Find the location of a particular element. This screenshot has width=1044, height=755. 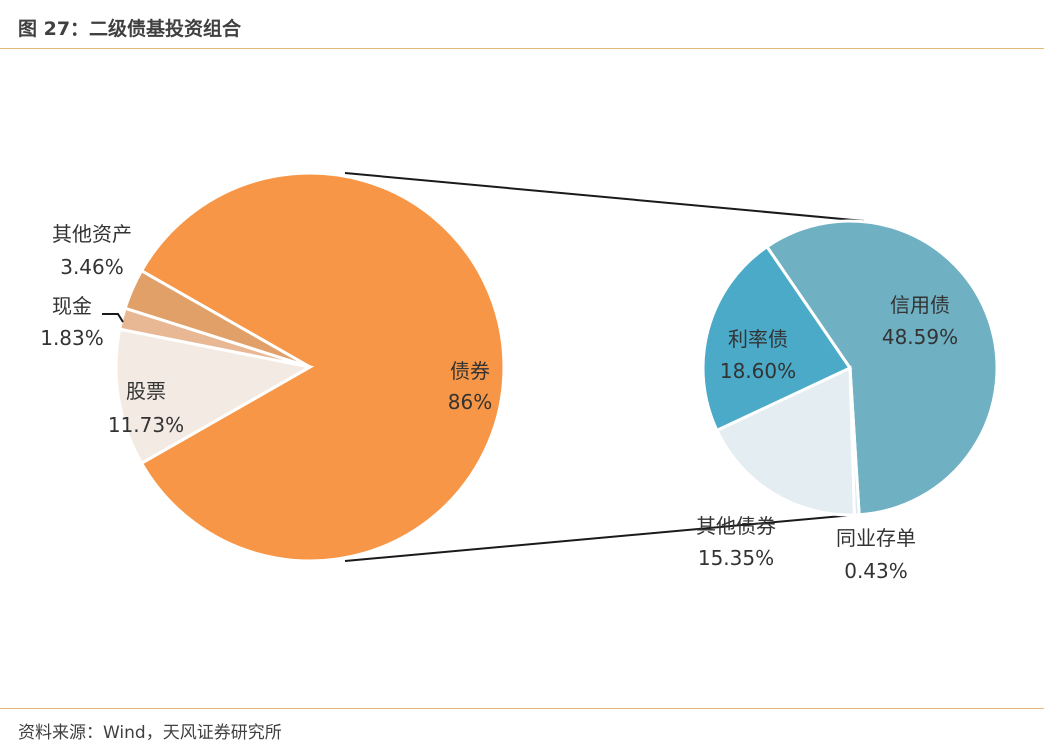

connector-line-top is located at coordinates (604, 197).